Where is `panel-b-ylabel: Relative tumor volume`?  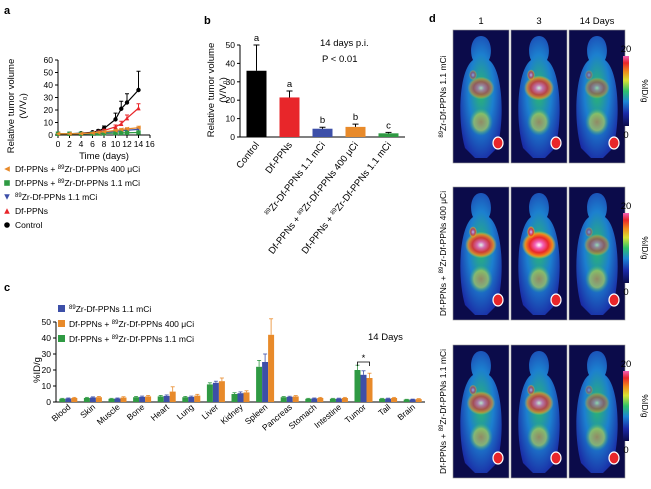 panel-b-ylabel: Relative tumor volume is located at coordinates (211, 90).